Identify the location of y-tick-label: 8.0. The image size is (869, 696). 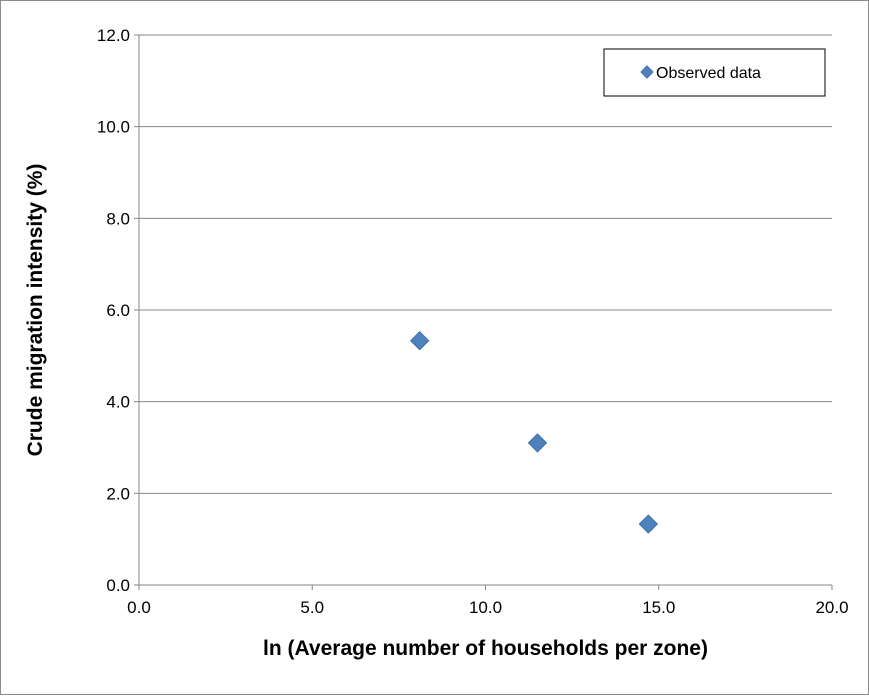
(118, 218).